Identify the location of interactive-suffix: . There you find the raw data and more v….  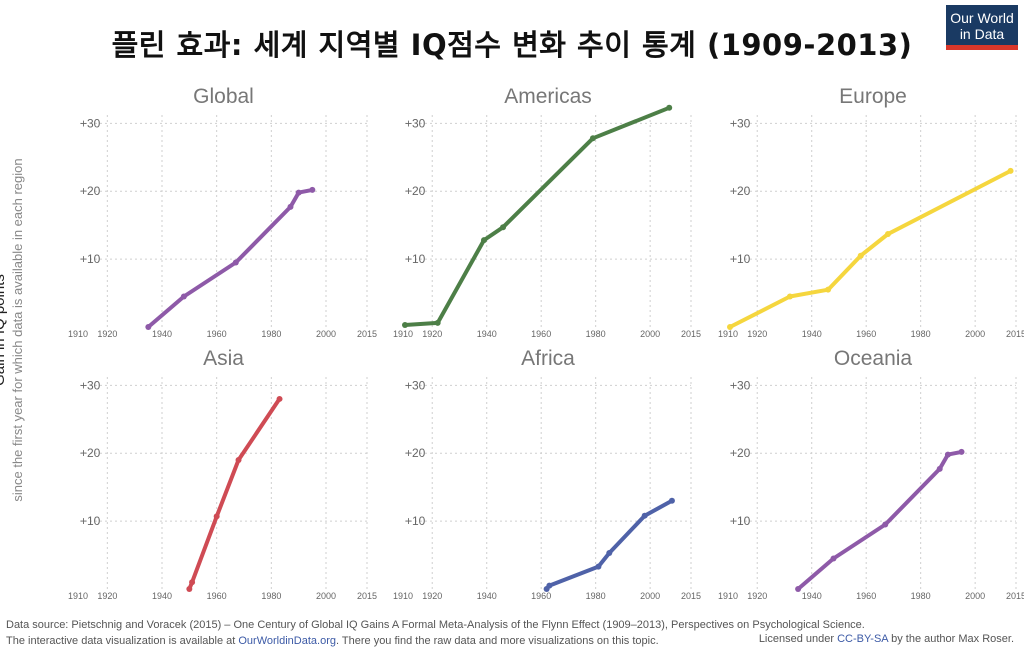
(497, 641).